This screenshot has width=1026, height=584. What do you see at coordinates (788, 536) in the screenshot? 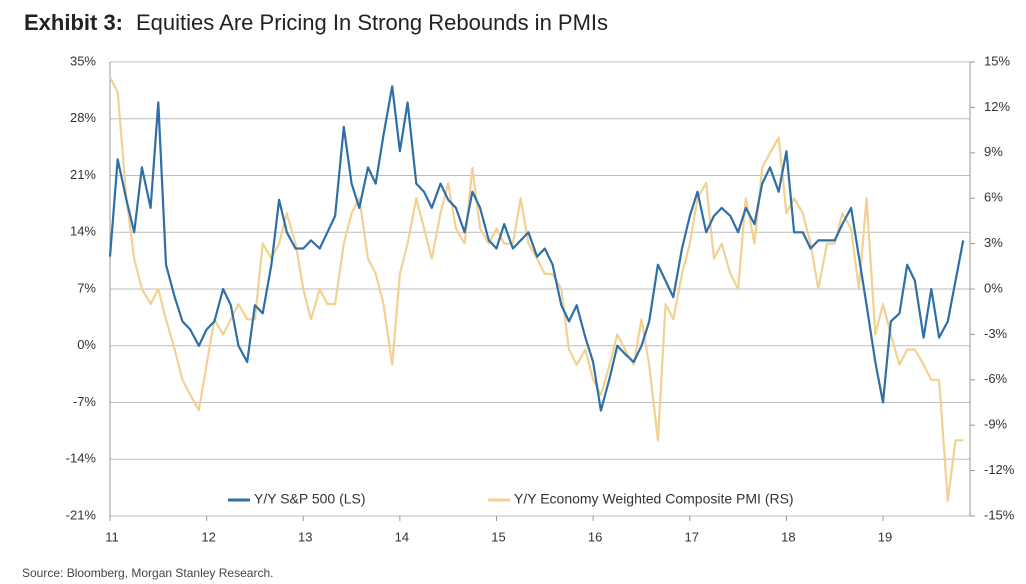
I see `x-tick-label: 18` at bounding box center [788, 536].